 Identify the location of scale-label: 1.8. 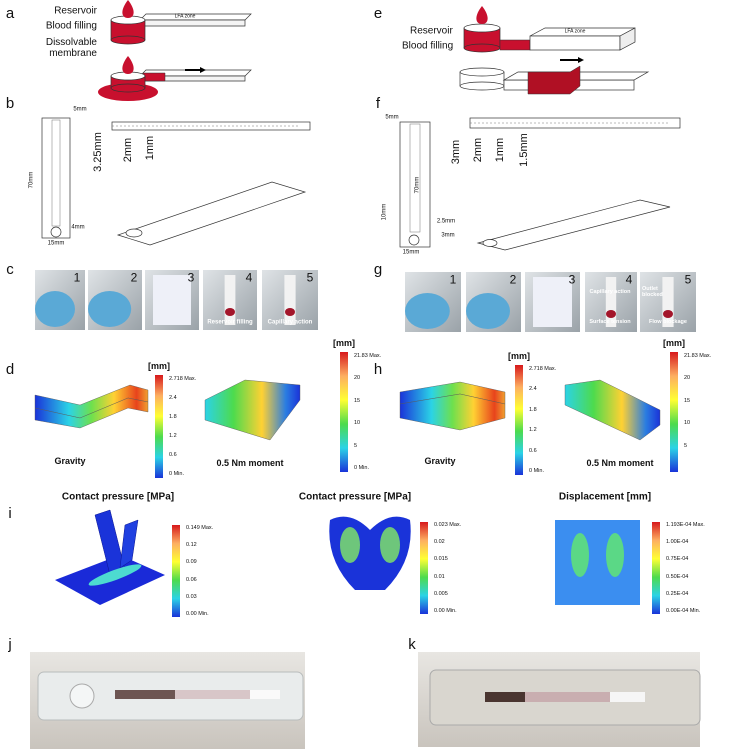
(173, 416).